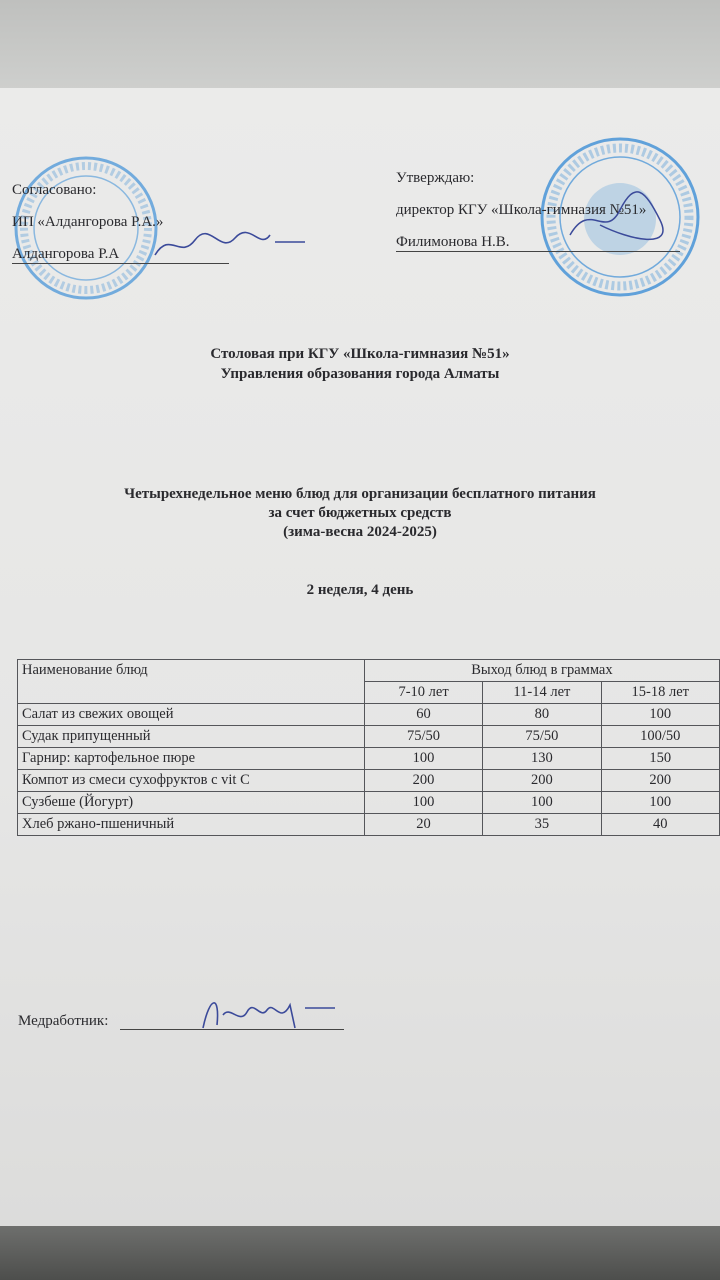  What do you see at coordinates (191, 681) in the screenshot?
I see `column-header-name: Наименование блюд` at bounding box center [191, 681].